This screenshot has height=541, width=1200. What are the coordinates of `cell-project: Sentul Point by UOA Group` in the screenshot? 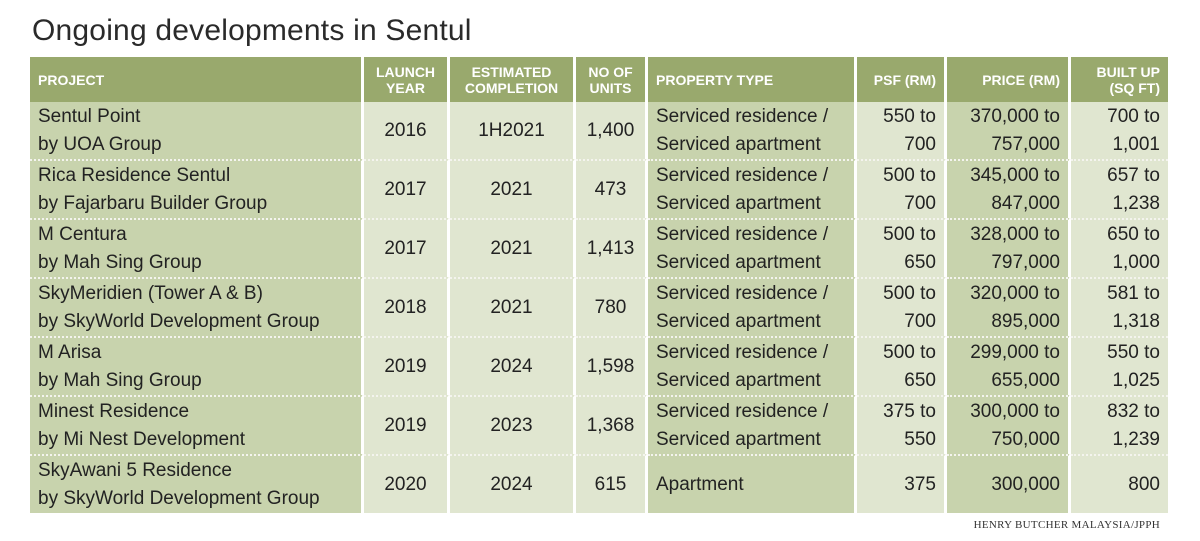 It's located at (197, 130).